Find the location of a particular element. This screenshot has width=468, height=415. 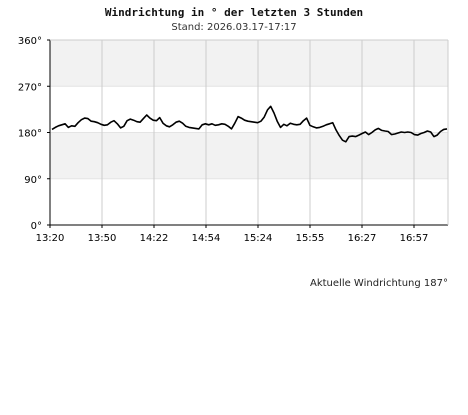

current-wind-direction: Aktuelle Windrichtung 187° is located at coordinates (379, 283).